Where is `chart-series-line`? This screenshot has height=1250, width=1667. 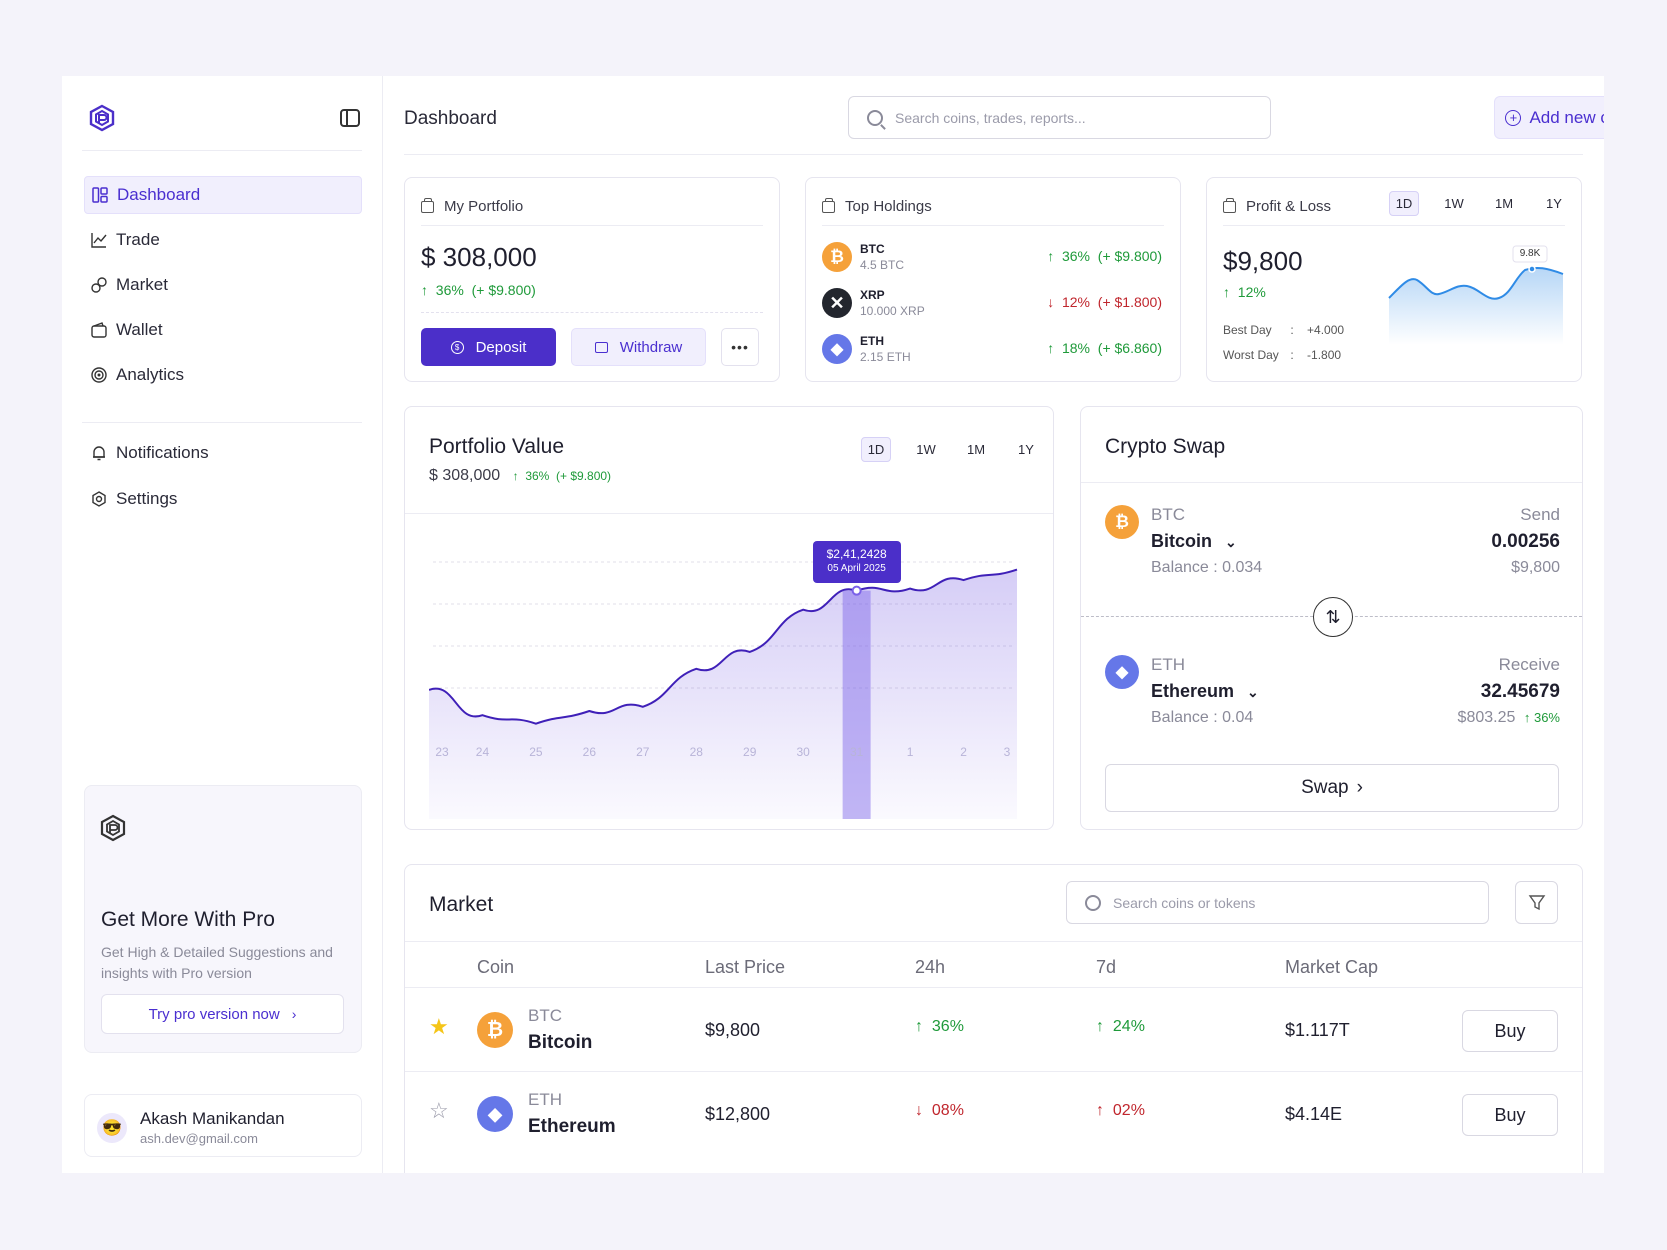 chart-series-line is located at coordinates (723, 646).